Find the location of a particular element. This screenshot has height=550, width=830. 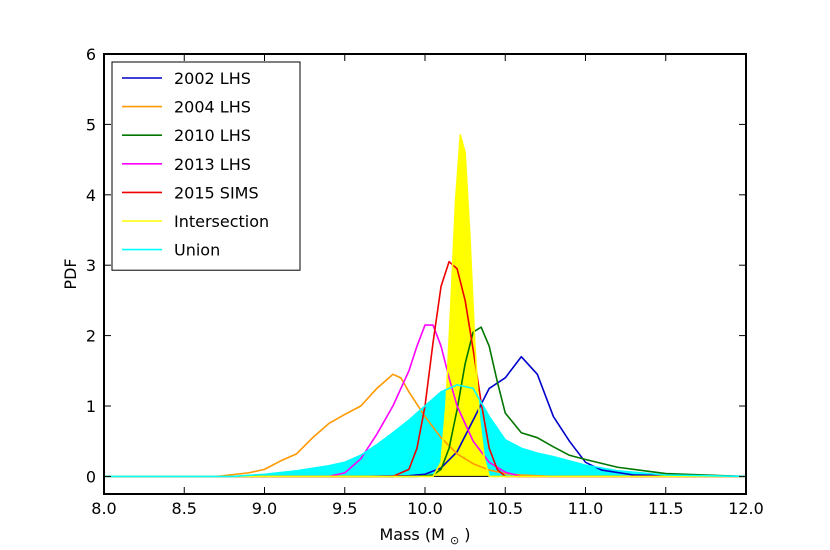

x-tick-label: 8.0 is located at coordinates (103, 508).